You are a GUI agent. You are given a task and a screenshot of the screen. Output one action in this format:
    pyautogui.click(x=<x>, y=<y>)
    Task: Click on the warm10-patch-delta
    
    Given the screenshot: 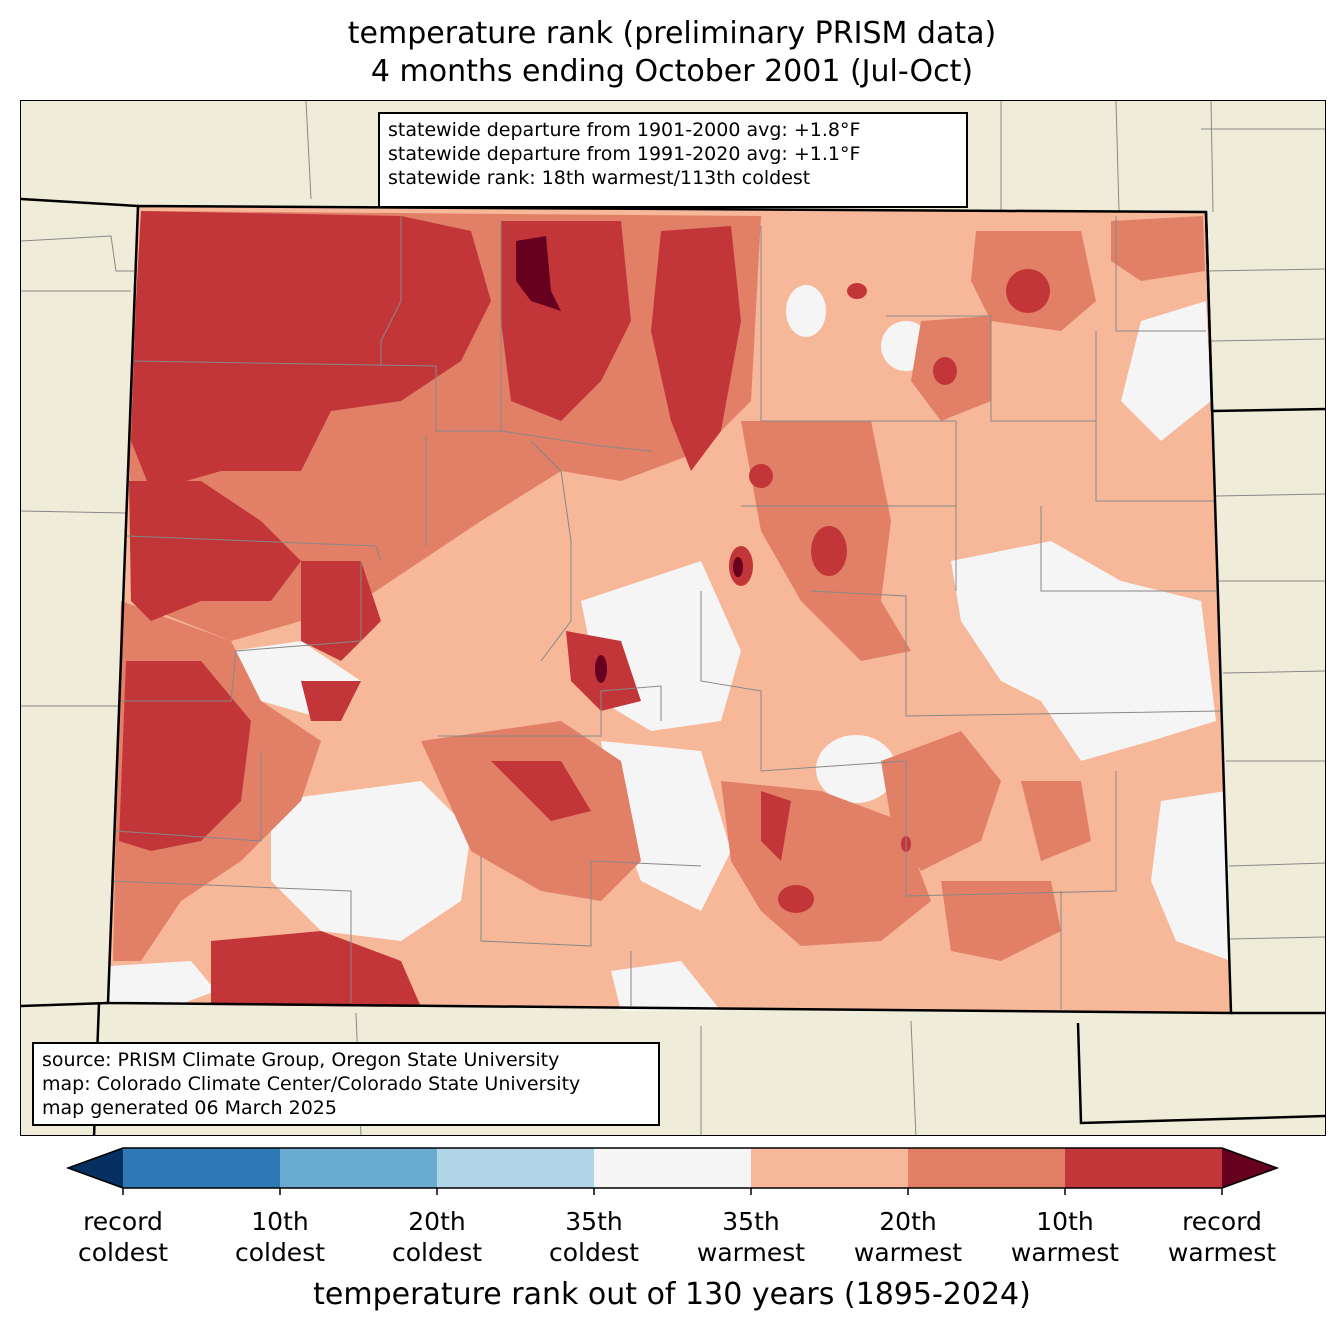 What is the action you would take?
    pyautogui.click(x=331, y=701)
    